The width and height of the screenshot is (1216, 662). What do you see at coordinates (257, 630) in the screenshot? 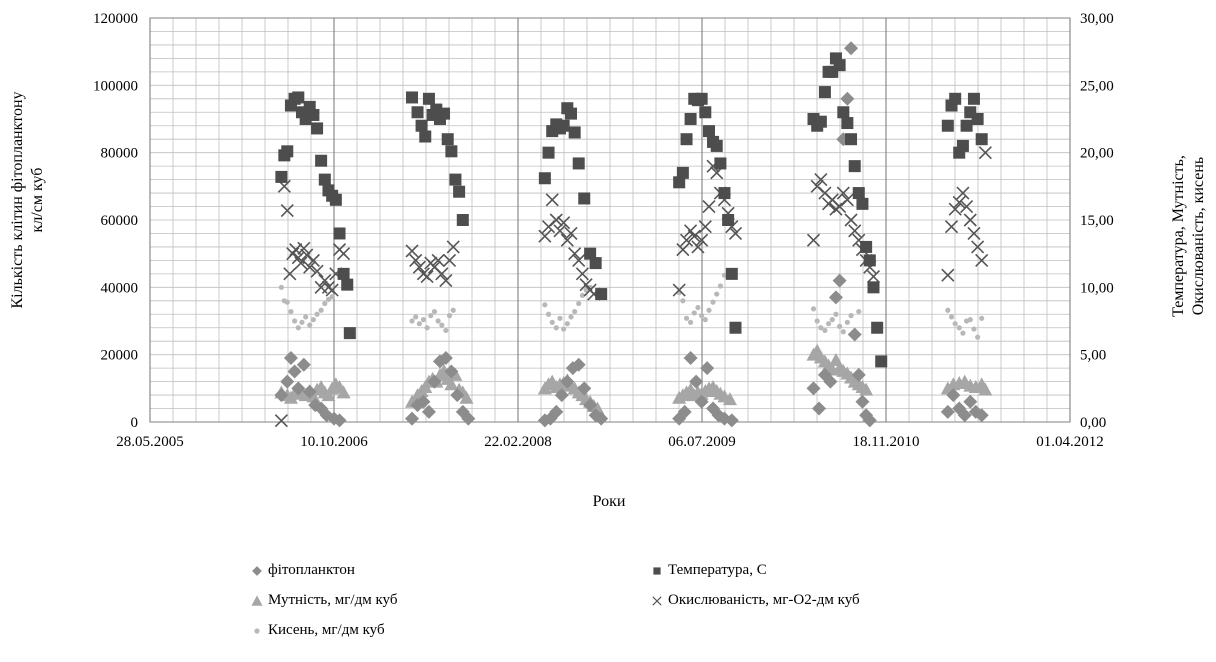
I see `oxygen-legend-marker` at bounding box center [257, 630].